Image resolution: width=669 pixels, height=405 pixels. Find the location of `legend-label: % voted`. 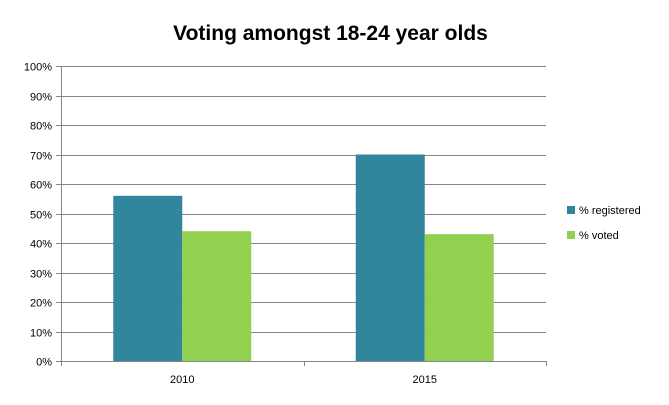

legend-label: % voted is located at coordinates (599, 236).